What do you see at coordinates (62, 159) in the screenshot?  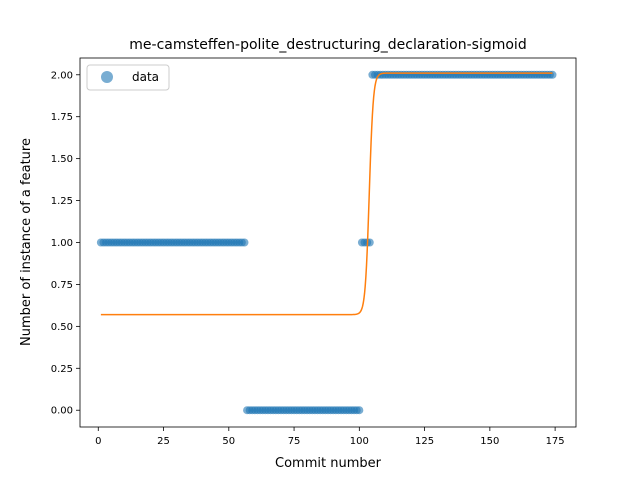 I see `y-tick-label: 1.50` at bounding box center [62, 159].